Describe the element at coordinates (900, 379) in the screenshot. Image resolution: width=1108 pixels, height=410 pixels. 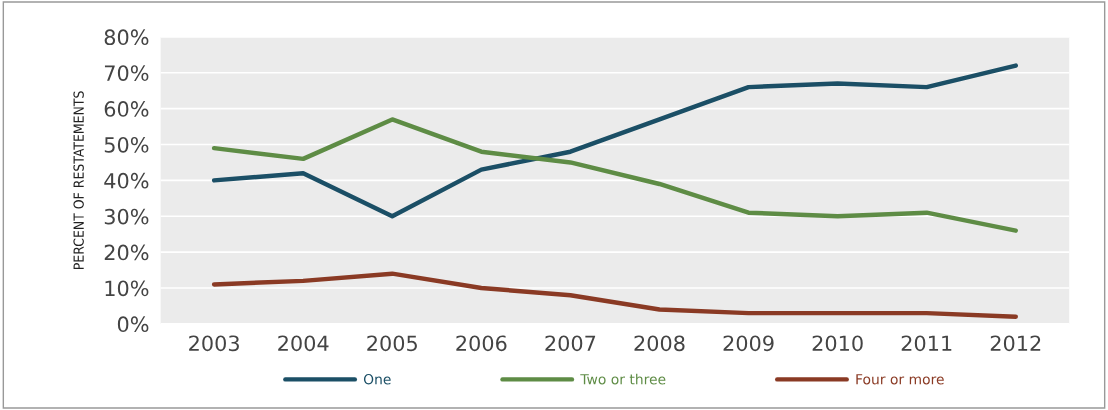
I see `legend-label: Four or more` at that location.